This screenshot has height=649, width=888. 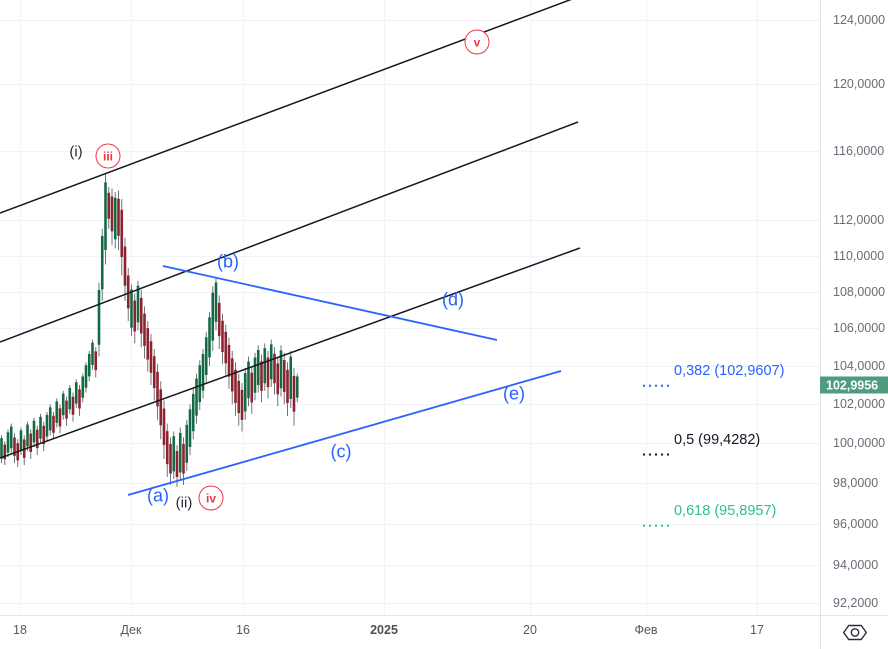 I want to click on fib-level-label: 0,382 (102,9607), so click(x=729, y=370).